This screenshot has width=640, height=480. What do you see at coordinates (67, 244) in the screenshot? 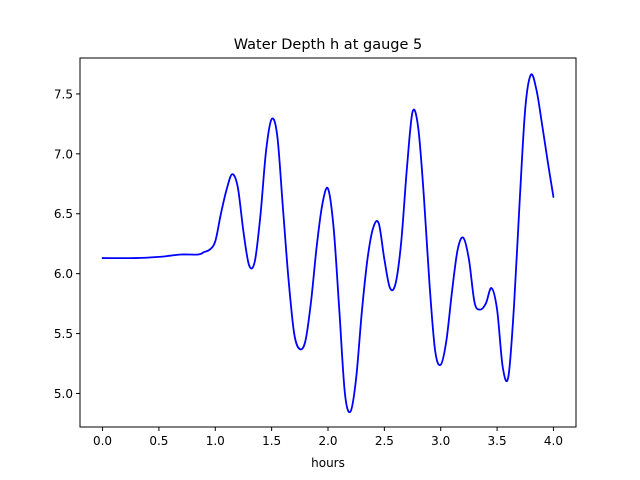
I see `y-axis: 5.0 5.5 6.0 6.5 7.0 7.5` at bounding box center [67, 244].